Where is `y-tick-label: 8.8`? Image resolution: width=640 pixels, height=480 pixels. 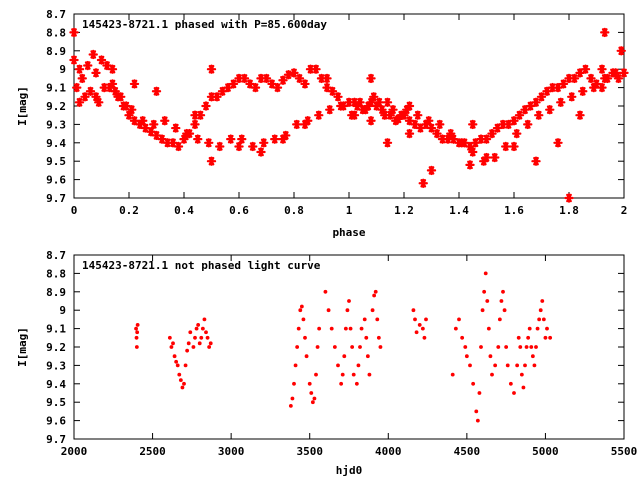
y-tick-label: 8.8 is located at coordinates (56, 32).